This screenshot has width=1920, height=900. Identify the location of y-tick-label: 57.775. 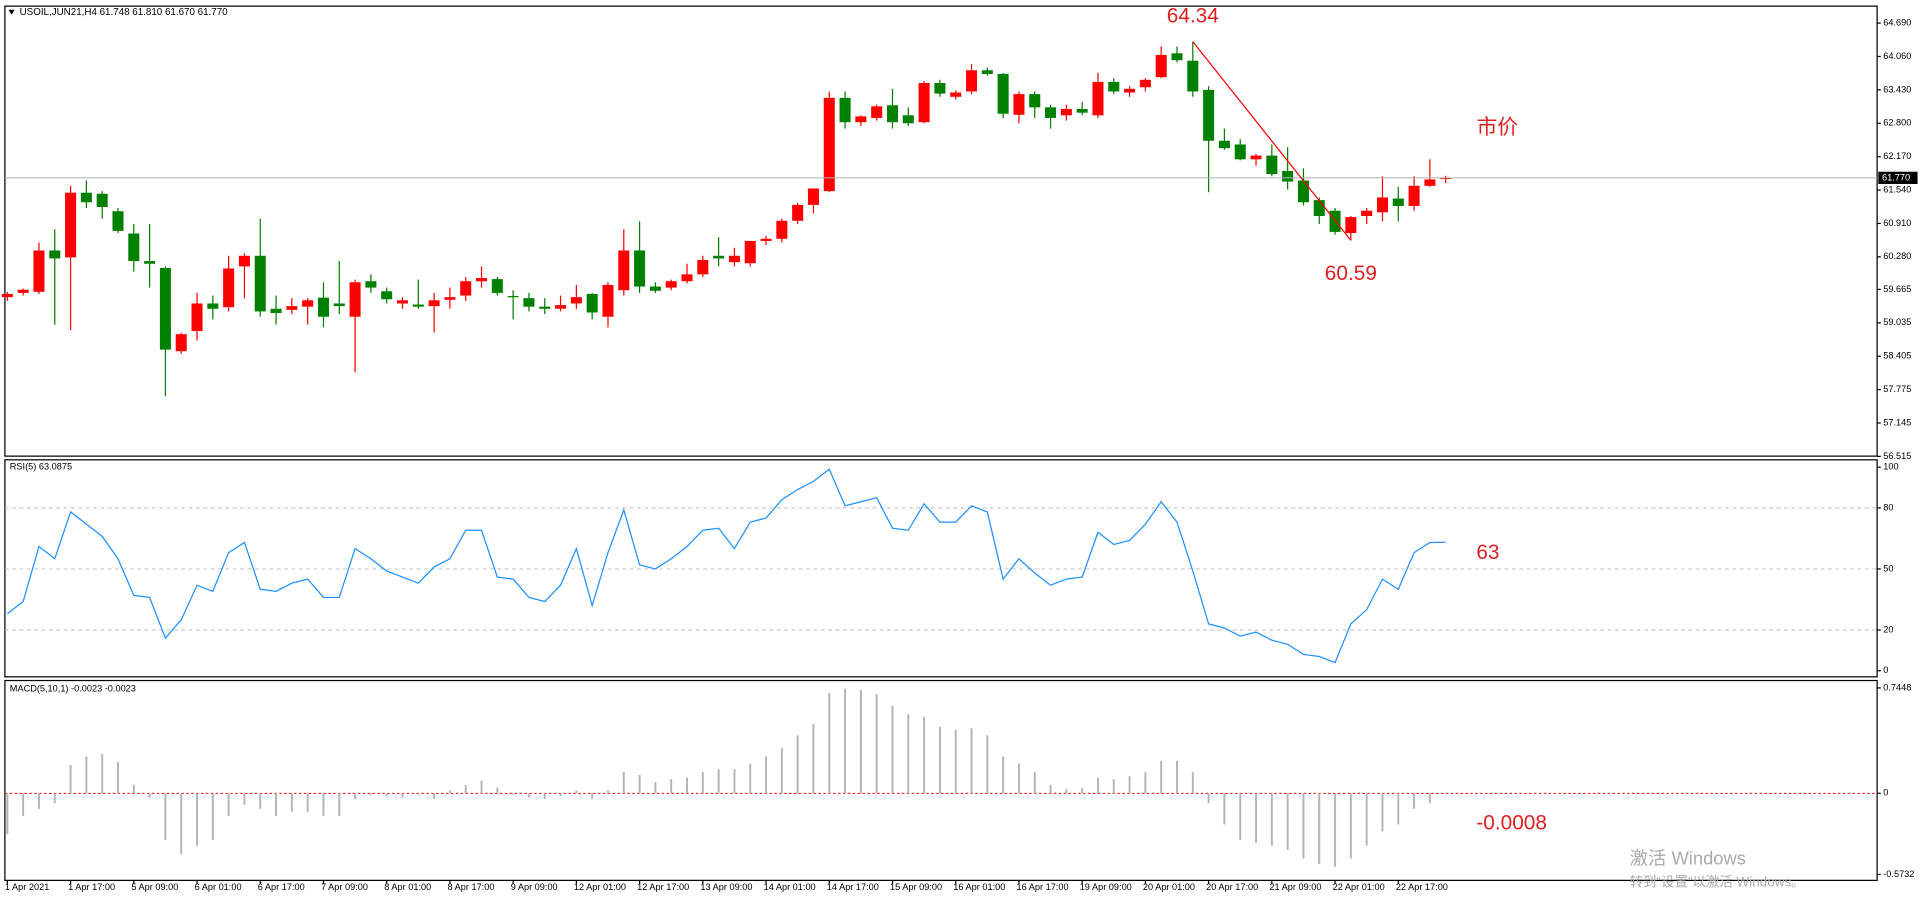
(1897, 389).